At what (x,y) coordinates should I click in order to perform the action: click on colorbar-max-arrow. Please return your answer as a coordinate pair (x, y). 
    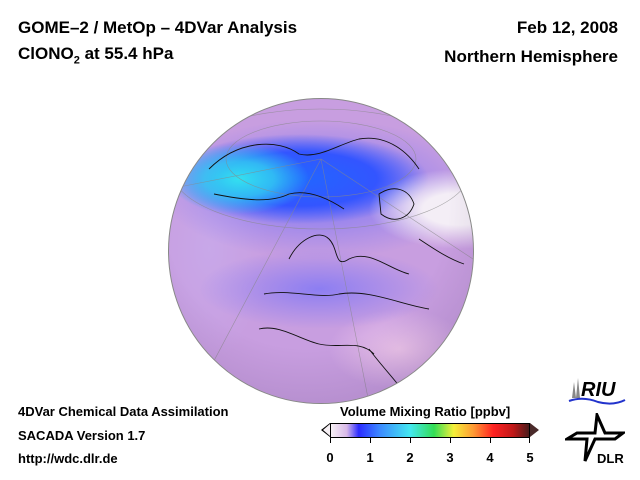
    Looking at the image, I should click on (534, 430).